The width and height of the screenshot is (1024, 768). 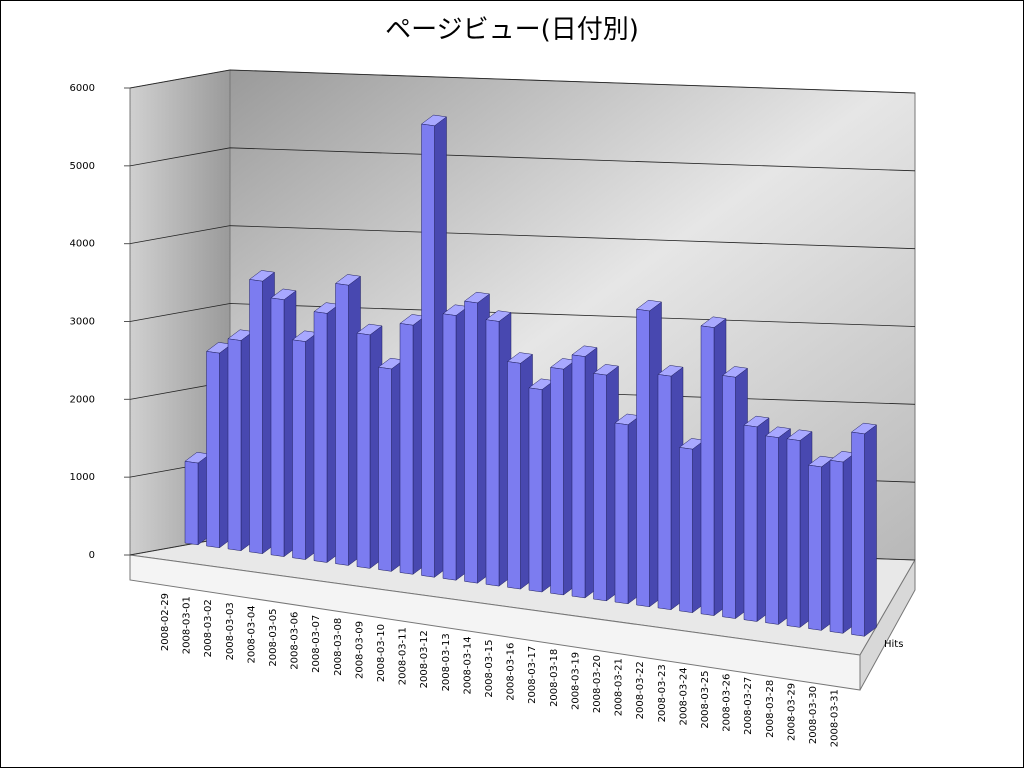 I want to click on x-tick-label: 2008-03-31, so click(x=835, y=718).